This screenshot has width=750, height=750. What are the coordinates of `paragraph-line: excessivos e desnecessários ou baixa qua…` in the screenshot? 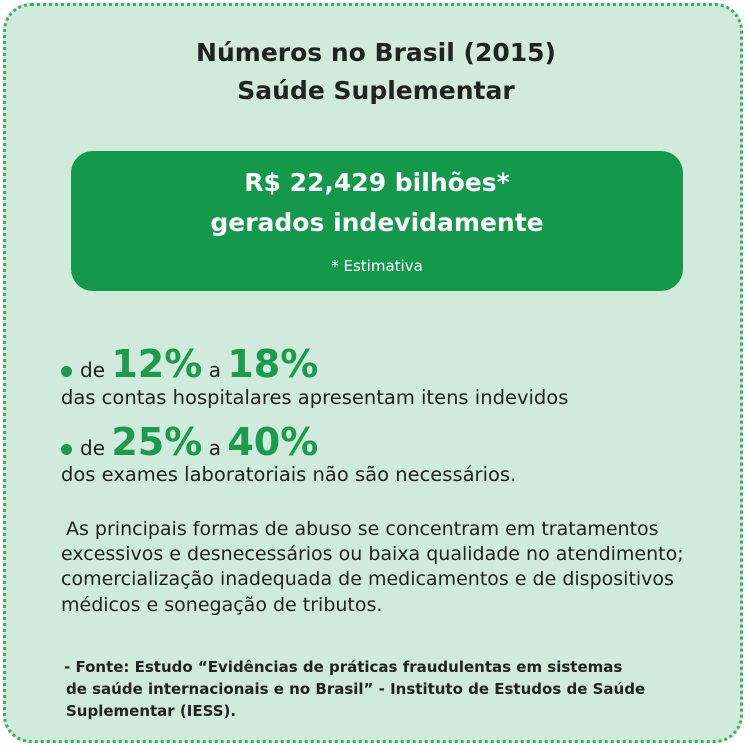 It's located at (372, 554).